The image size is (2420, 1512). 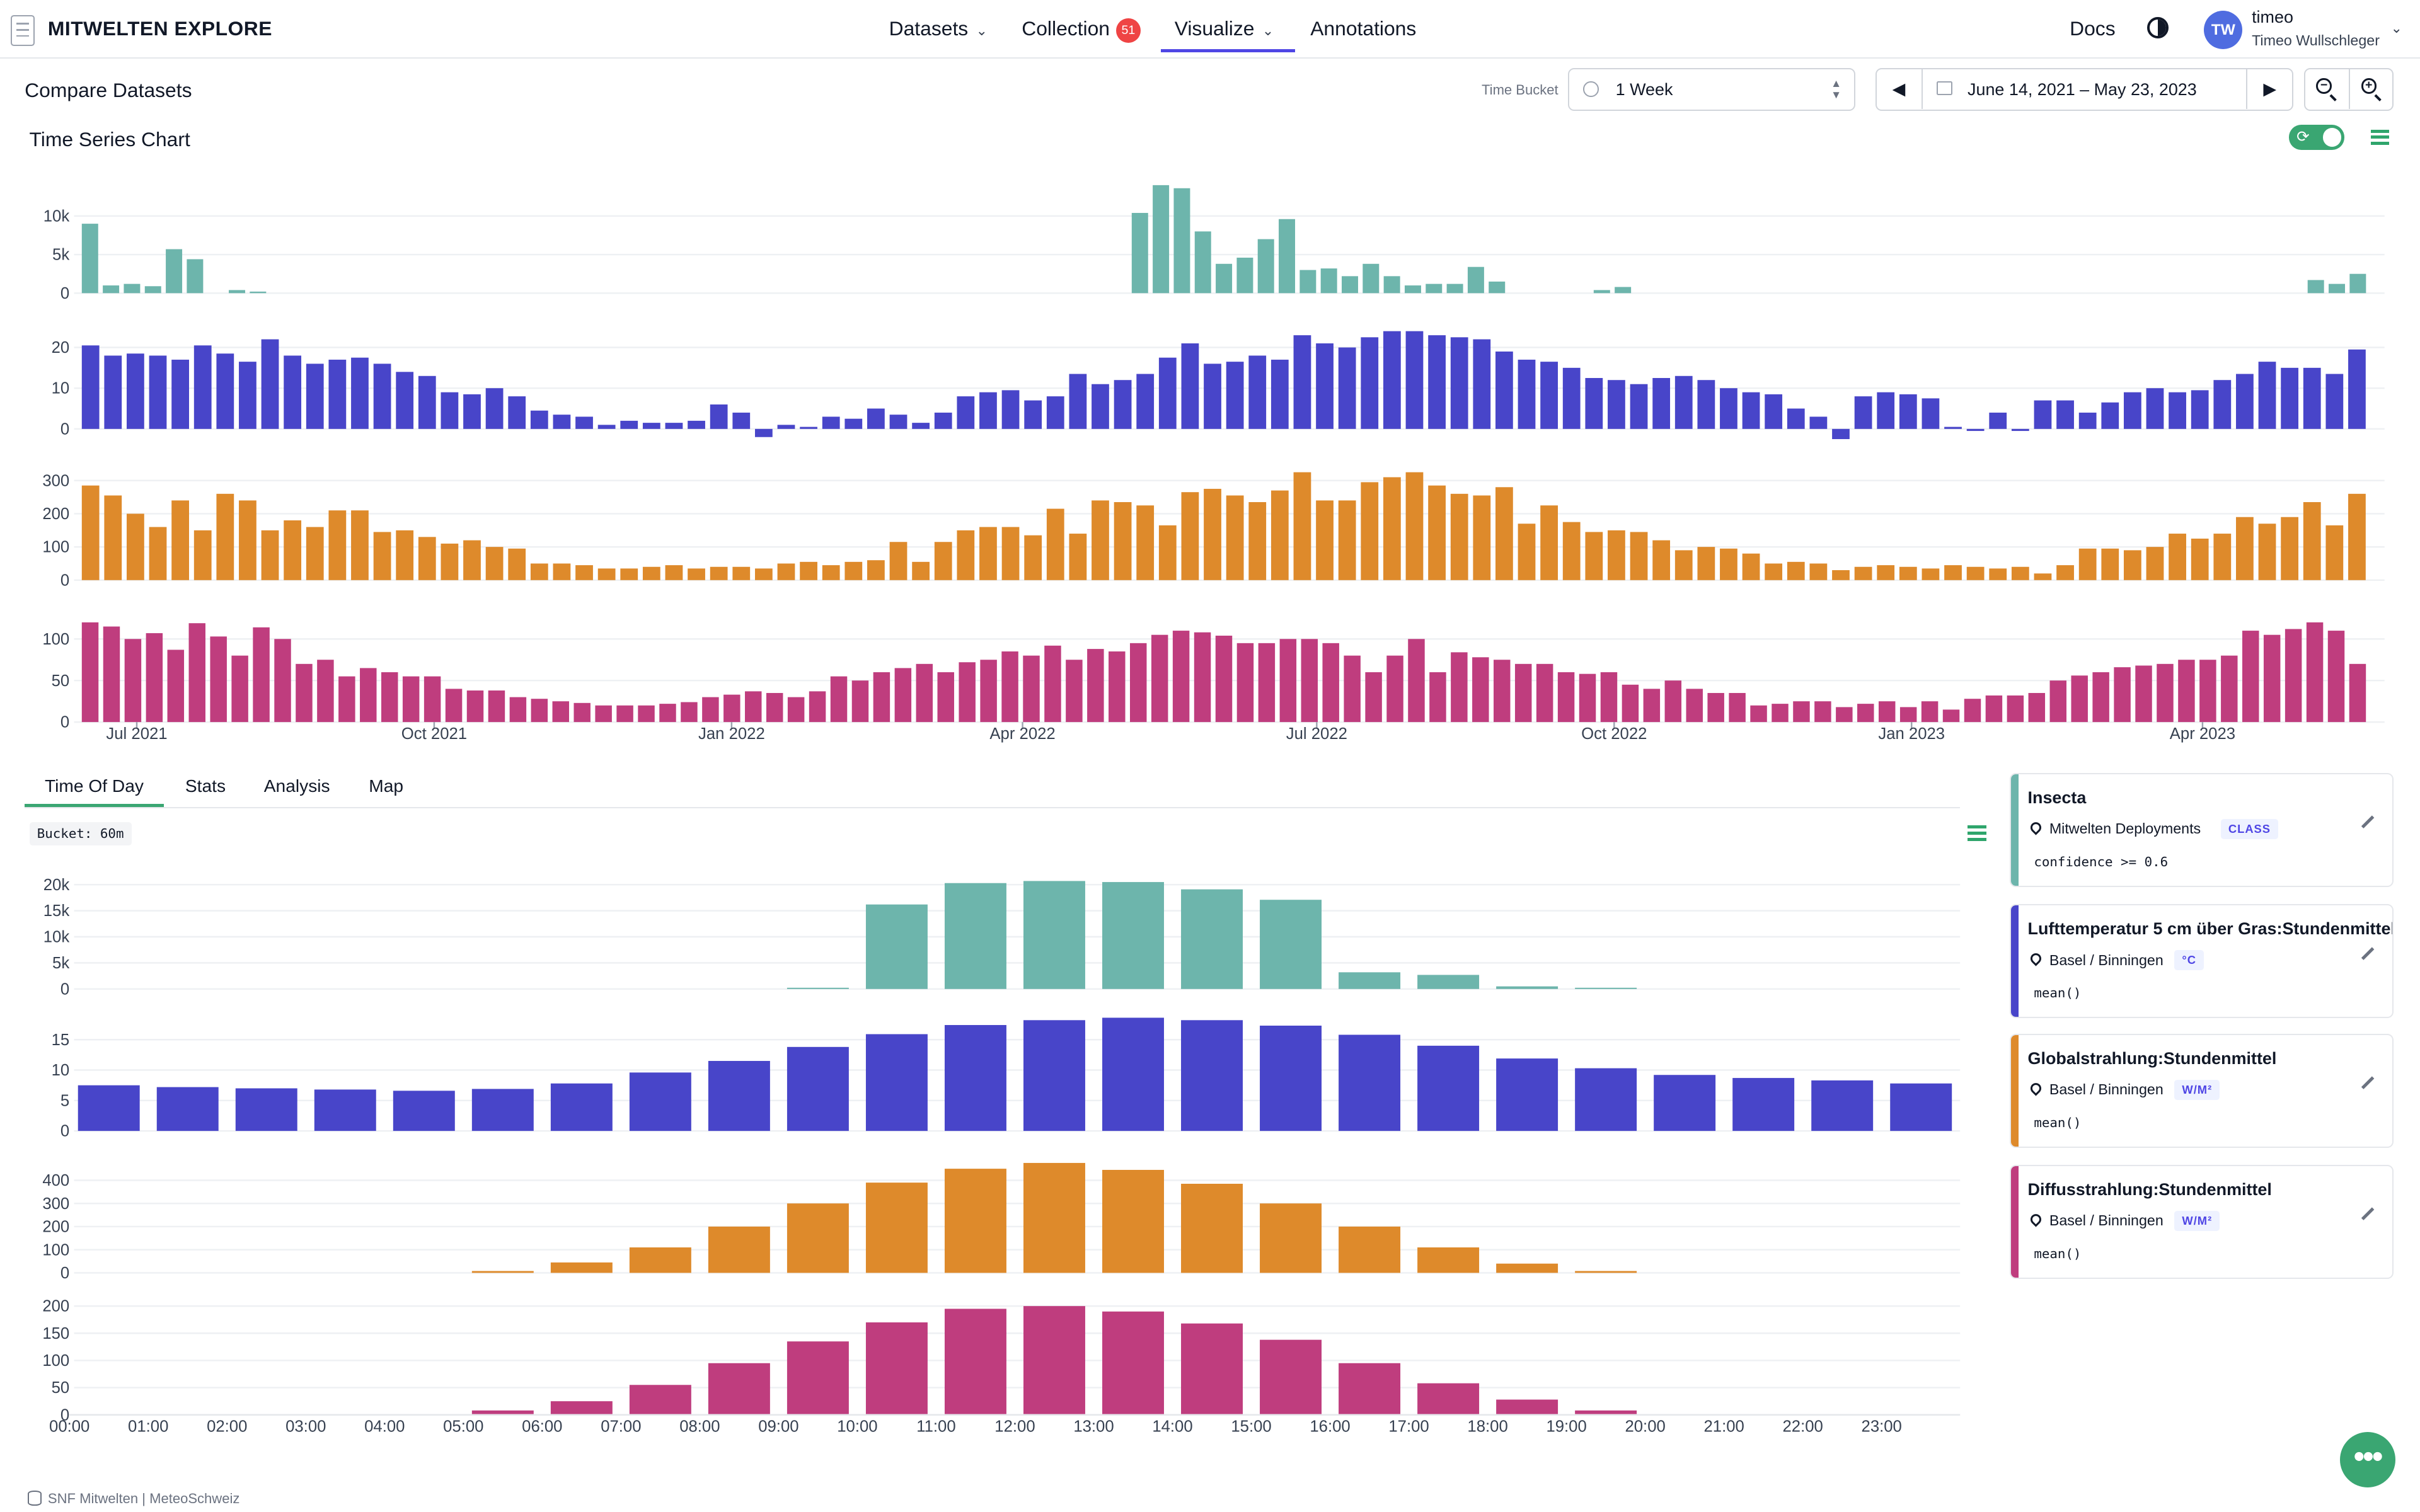 I want to click on nav-visualize: Visualize ⌄, so click(x=1225, y=28).